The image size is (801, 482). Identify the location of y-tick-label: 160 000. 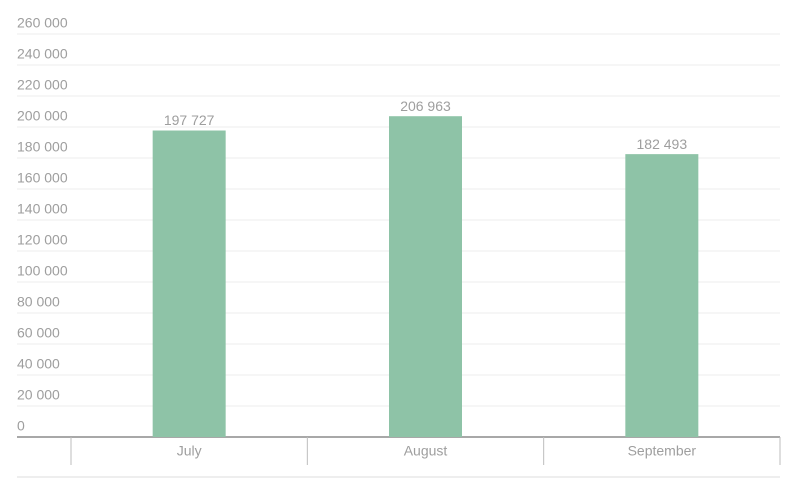
(42, 178).